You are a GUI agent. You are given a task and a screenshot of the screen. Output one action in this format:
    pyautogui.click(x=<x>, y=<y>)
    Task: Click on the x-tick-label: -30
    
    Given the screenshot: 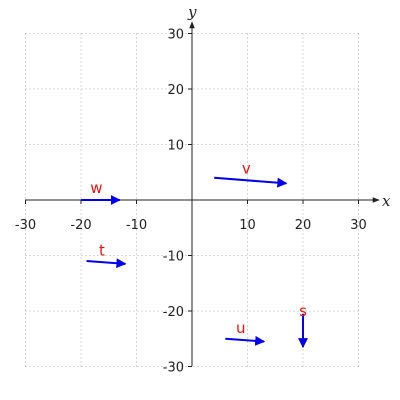 What is the action you would take?
    pyautogui.click(x=25, y=225)
    